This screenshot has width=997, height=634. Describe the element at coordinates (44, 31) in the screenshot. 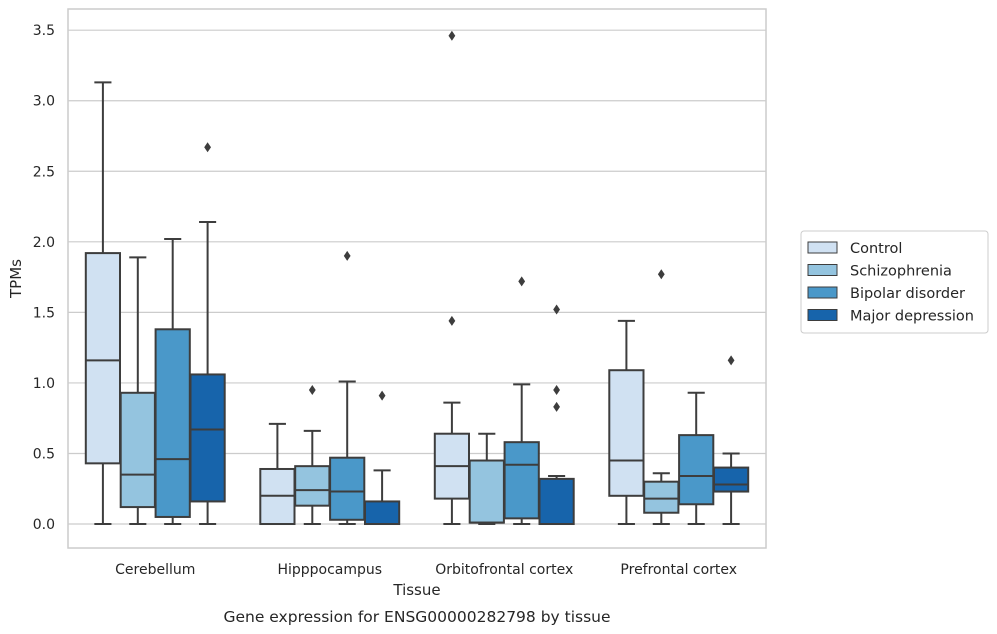

I see `y-tick-label: 3.5` at that location.